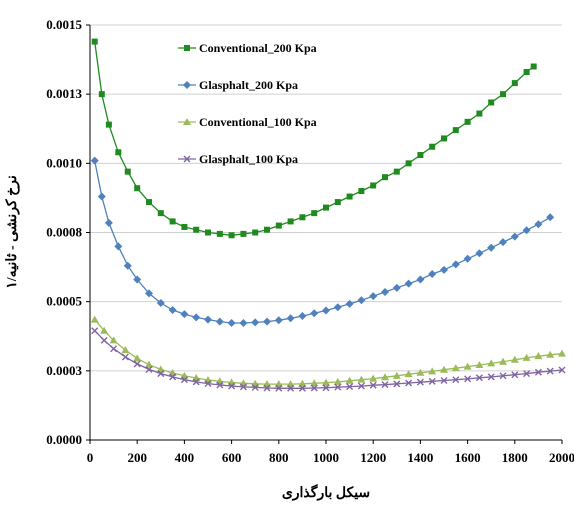 This screenshot has height=509, width=574. What do you see at coordinates (468, 457) in the screenshot?
I see `x-tick-label: 1600` at bounding box center [468, 457].